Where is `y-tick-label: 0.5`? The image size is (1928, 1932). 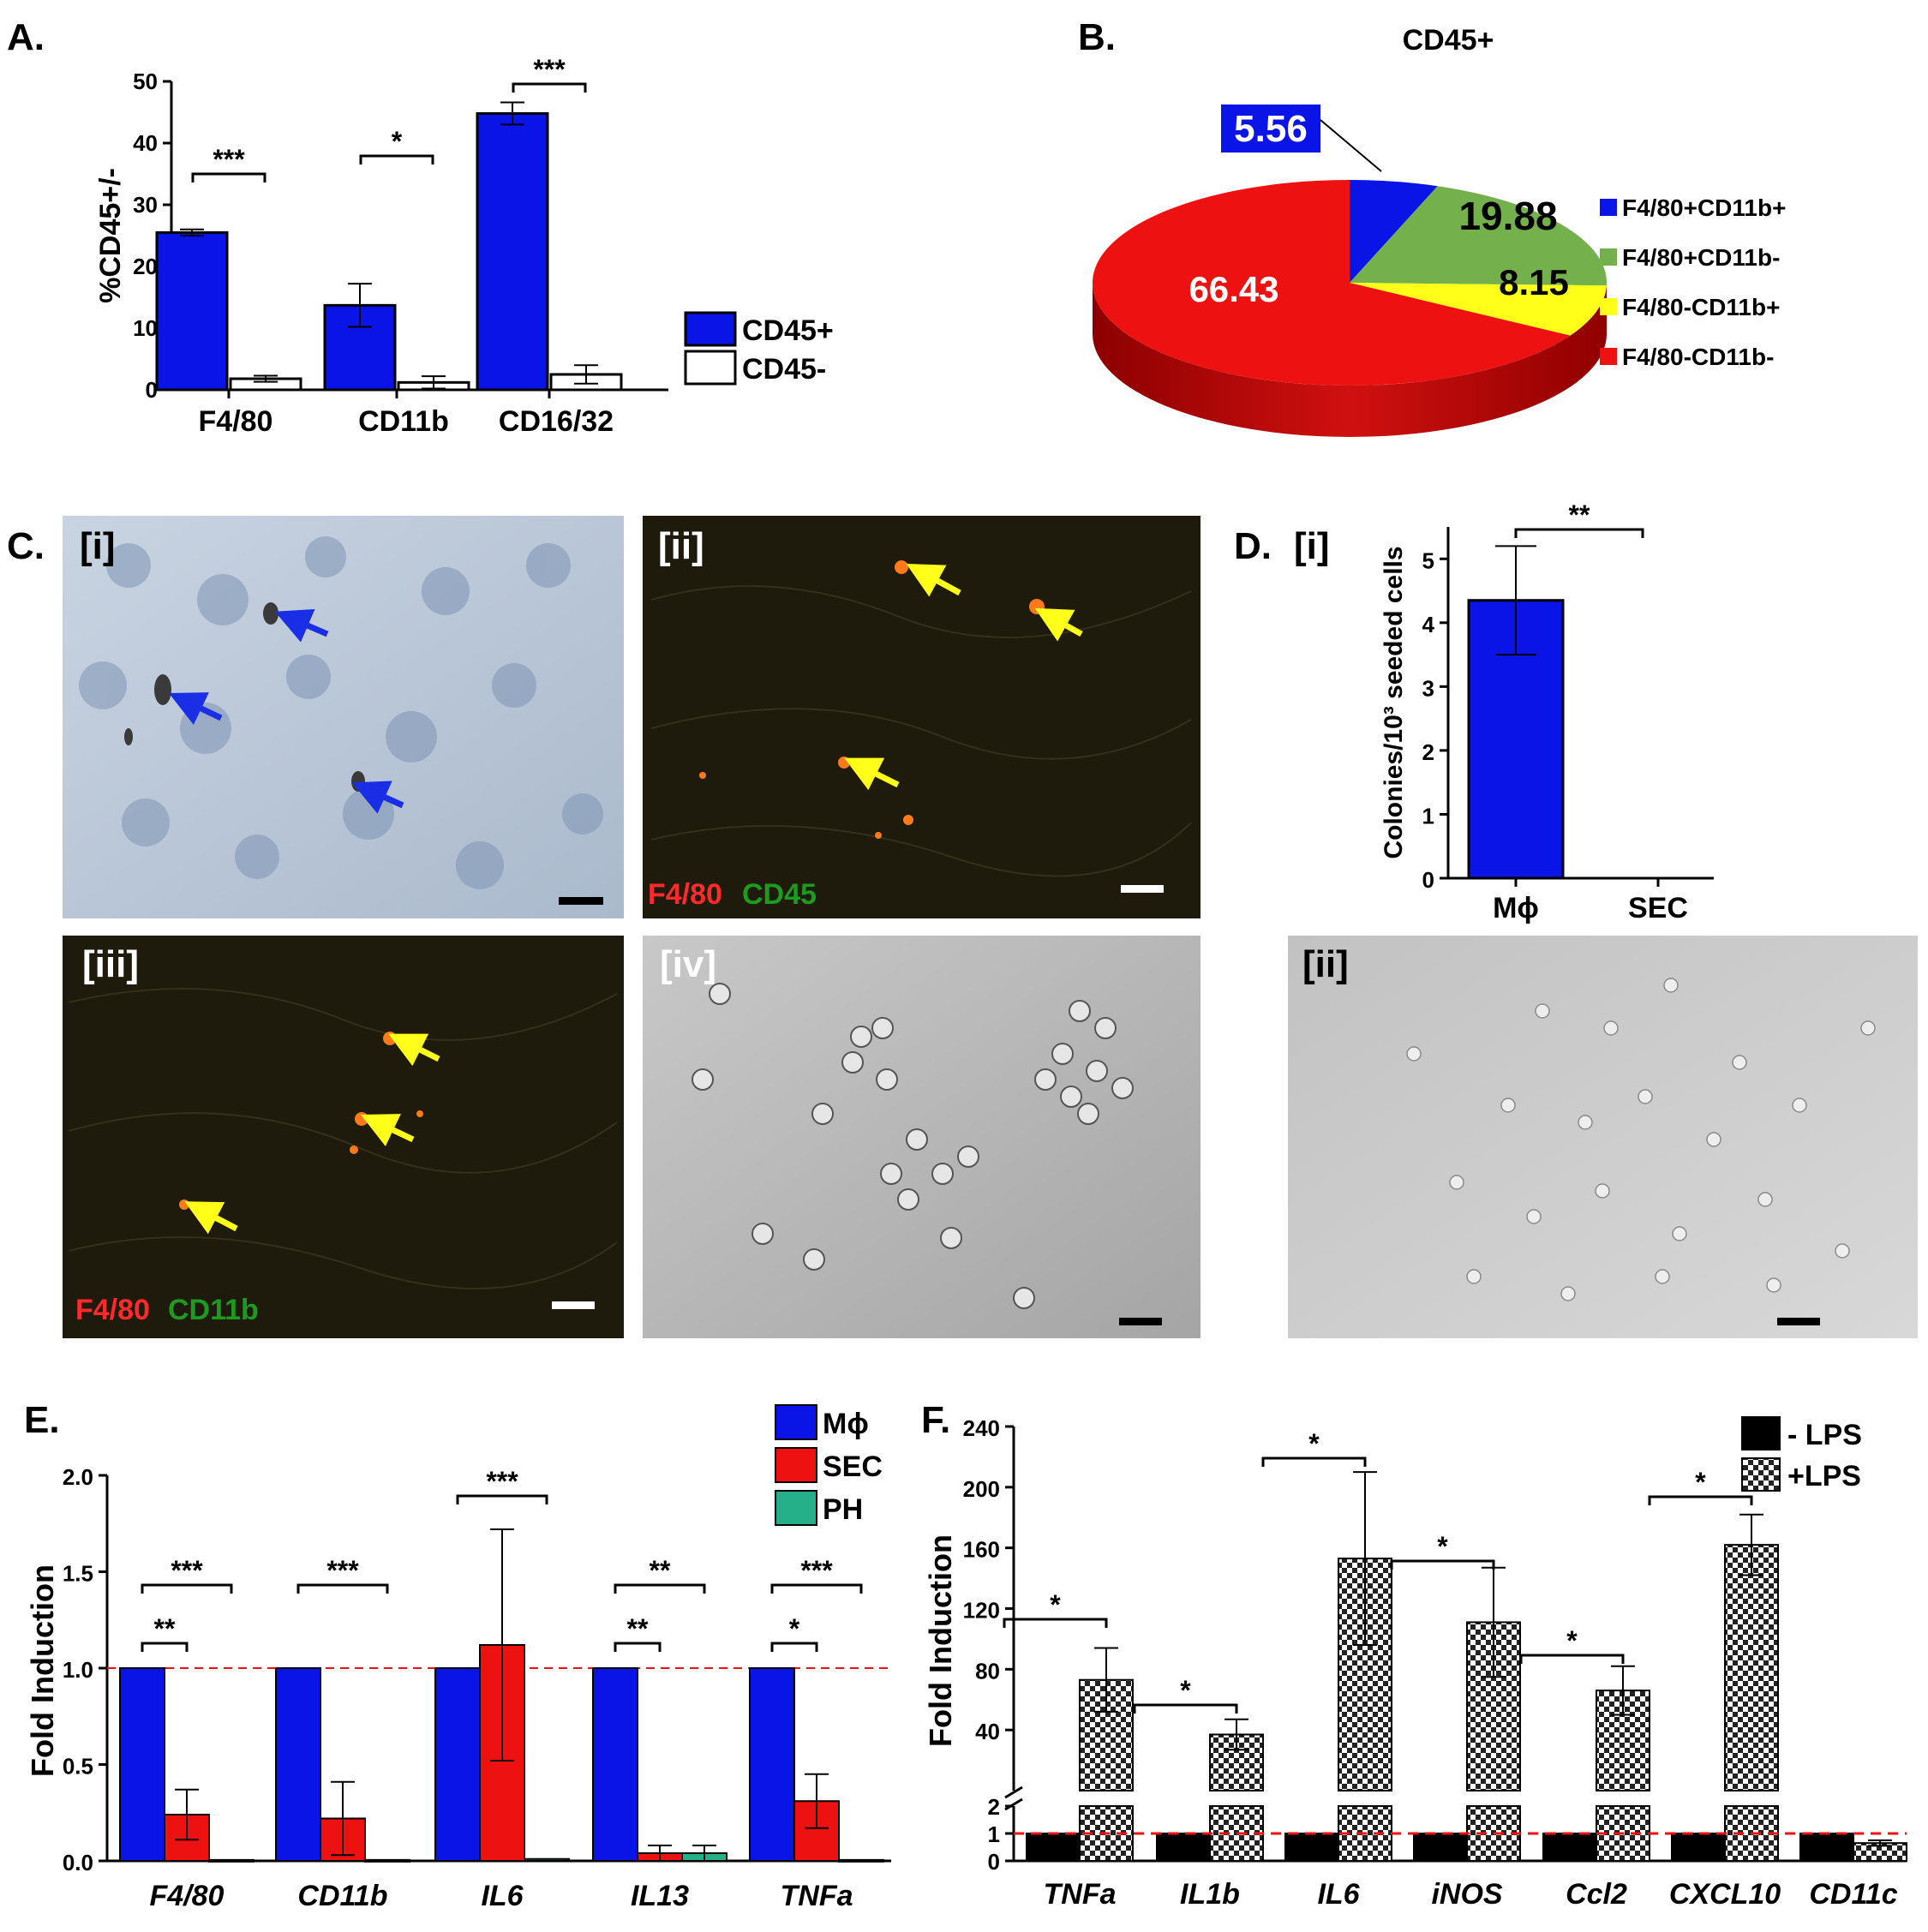
y-tick-label: 0.5 is located at coordinates (78, 1766).